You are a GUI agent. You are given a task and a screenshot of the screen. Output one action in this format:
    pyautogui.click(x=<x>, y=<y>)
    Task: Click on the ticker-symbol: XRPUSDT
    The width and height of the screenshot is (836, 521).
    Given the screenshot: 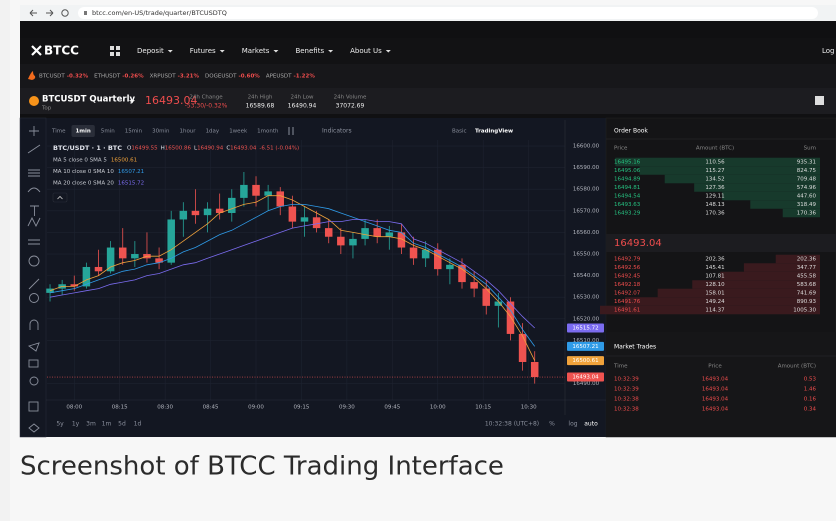 What is the action you would take?
    pyautogui.click(x=163, y=77)
    